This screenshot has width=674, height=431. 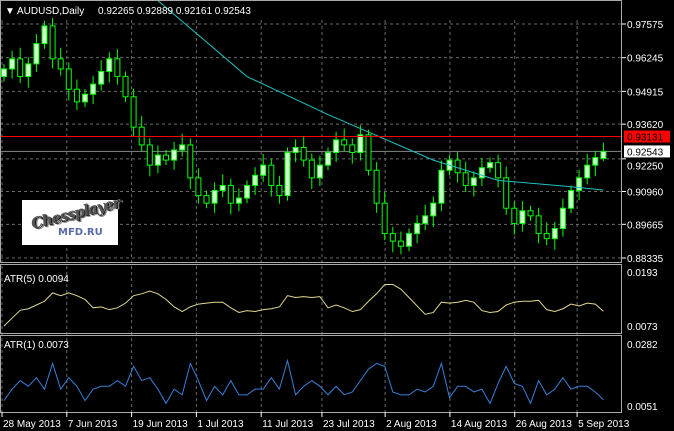 I want to click on price-tick-label: 0.92250, so click(x=645, y=166).